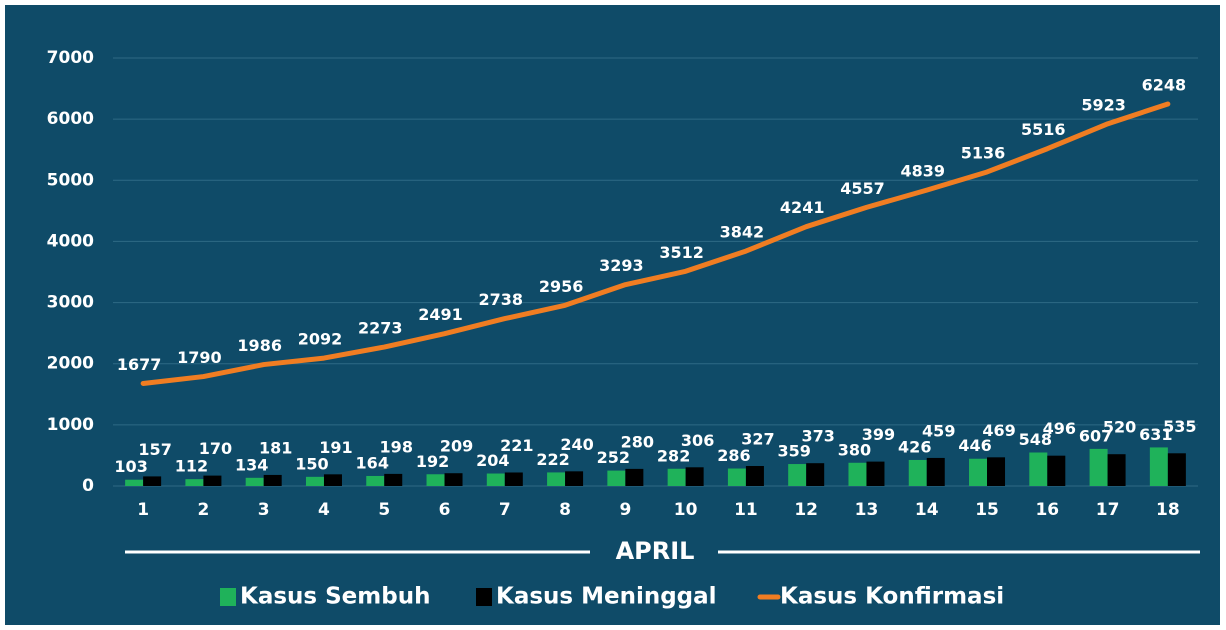  Describe the element at coordinates (621, 265) in the screenshot. I see `data-label: 3293` at that location.